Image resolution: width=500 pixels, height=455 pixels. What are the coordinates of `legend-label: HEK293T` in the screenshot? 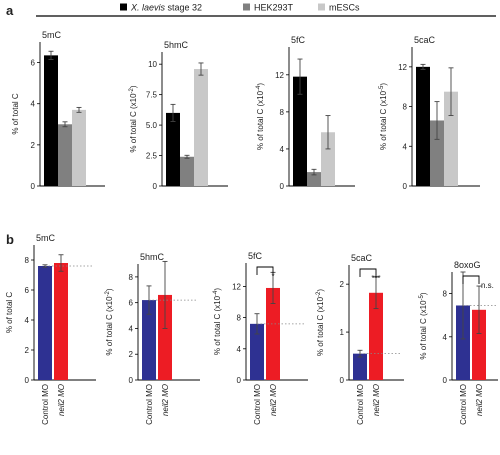 It's located at (274, 8).